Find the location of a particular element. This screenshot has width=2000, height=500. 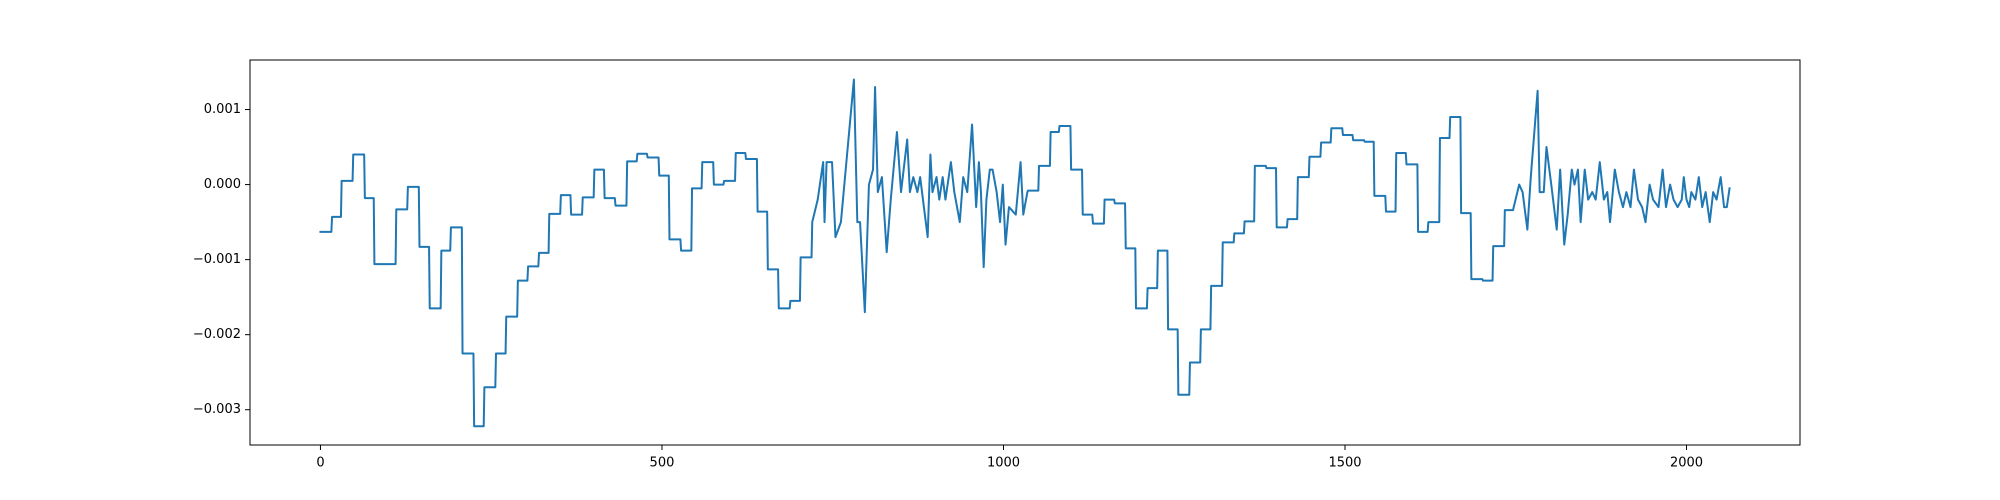

y-tick-label: −0.002 is located at coordinates (217, 334).